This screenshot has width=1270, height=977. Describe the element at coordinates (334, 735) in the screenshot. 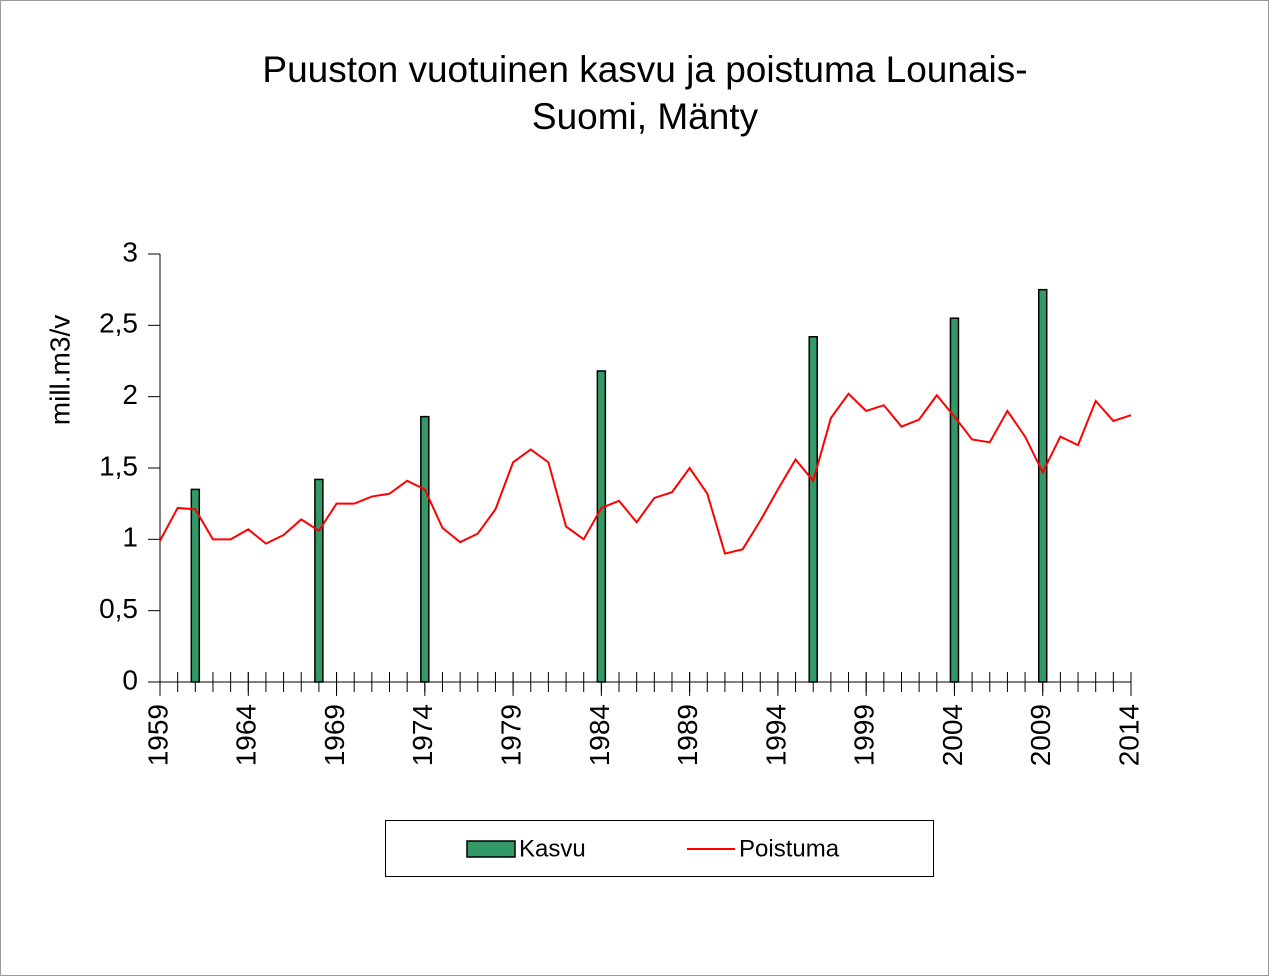

I see `x-tick-label: 1969` at that location.